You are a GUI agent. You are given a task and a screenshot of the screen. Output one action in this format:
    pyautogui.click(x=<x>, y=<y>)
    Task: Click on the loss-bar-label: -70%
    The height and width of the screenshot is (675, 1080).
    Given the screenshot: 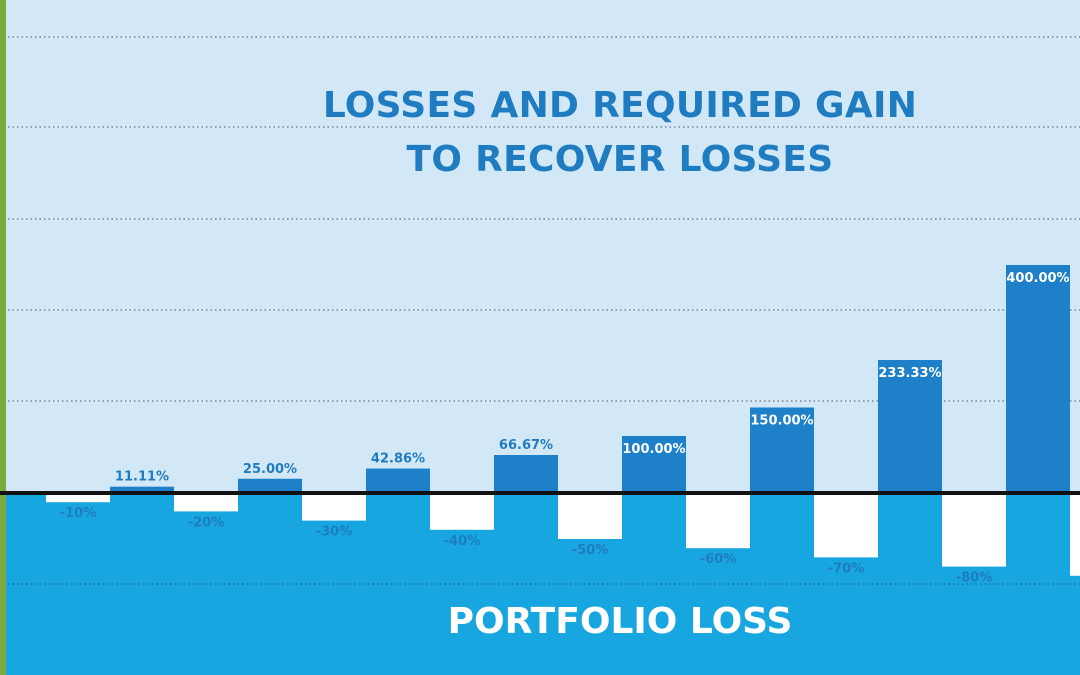 What is the action you would take?
    pyautogui.click(x=846, y=568)
    